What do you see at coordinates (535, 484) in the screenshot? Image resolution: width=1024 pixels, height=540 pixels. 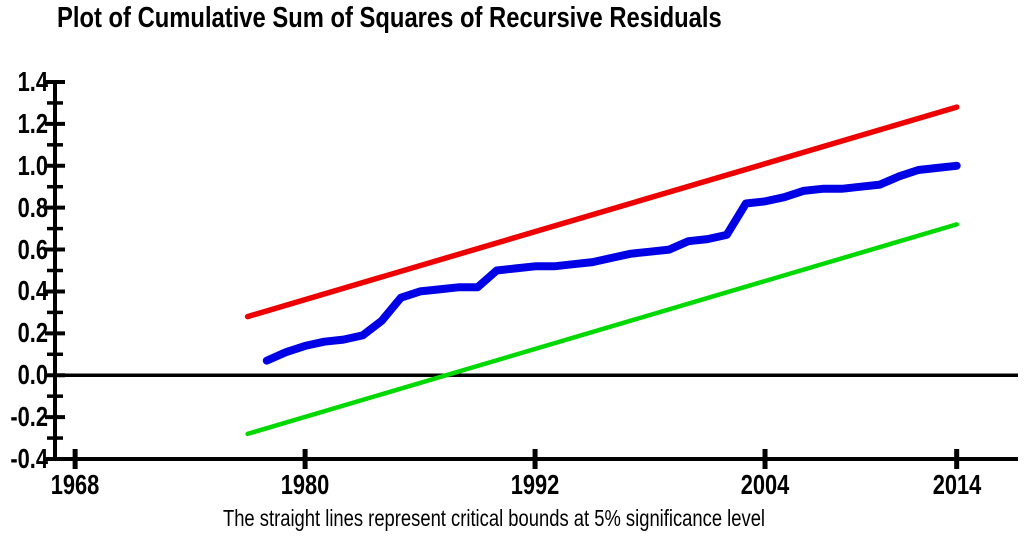 I see `x-tick-label: 1992` at bounding box center [535, 484].